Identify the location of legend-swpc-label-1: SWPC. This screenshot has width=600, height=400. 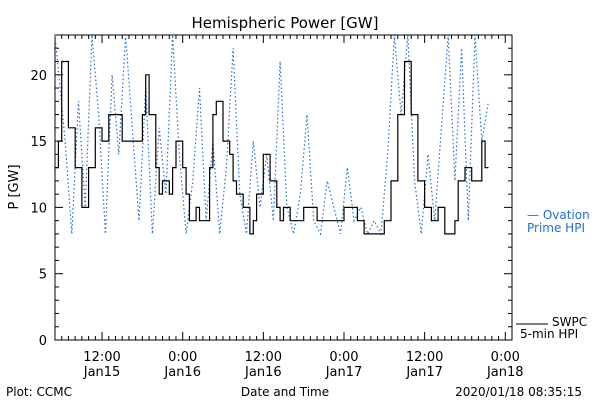
(569, 322).